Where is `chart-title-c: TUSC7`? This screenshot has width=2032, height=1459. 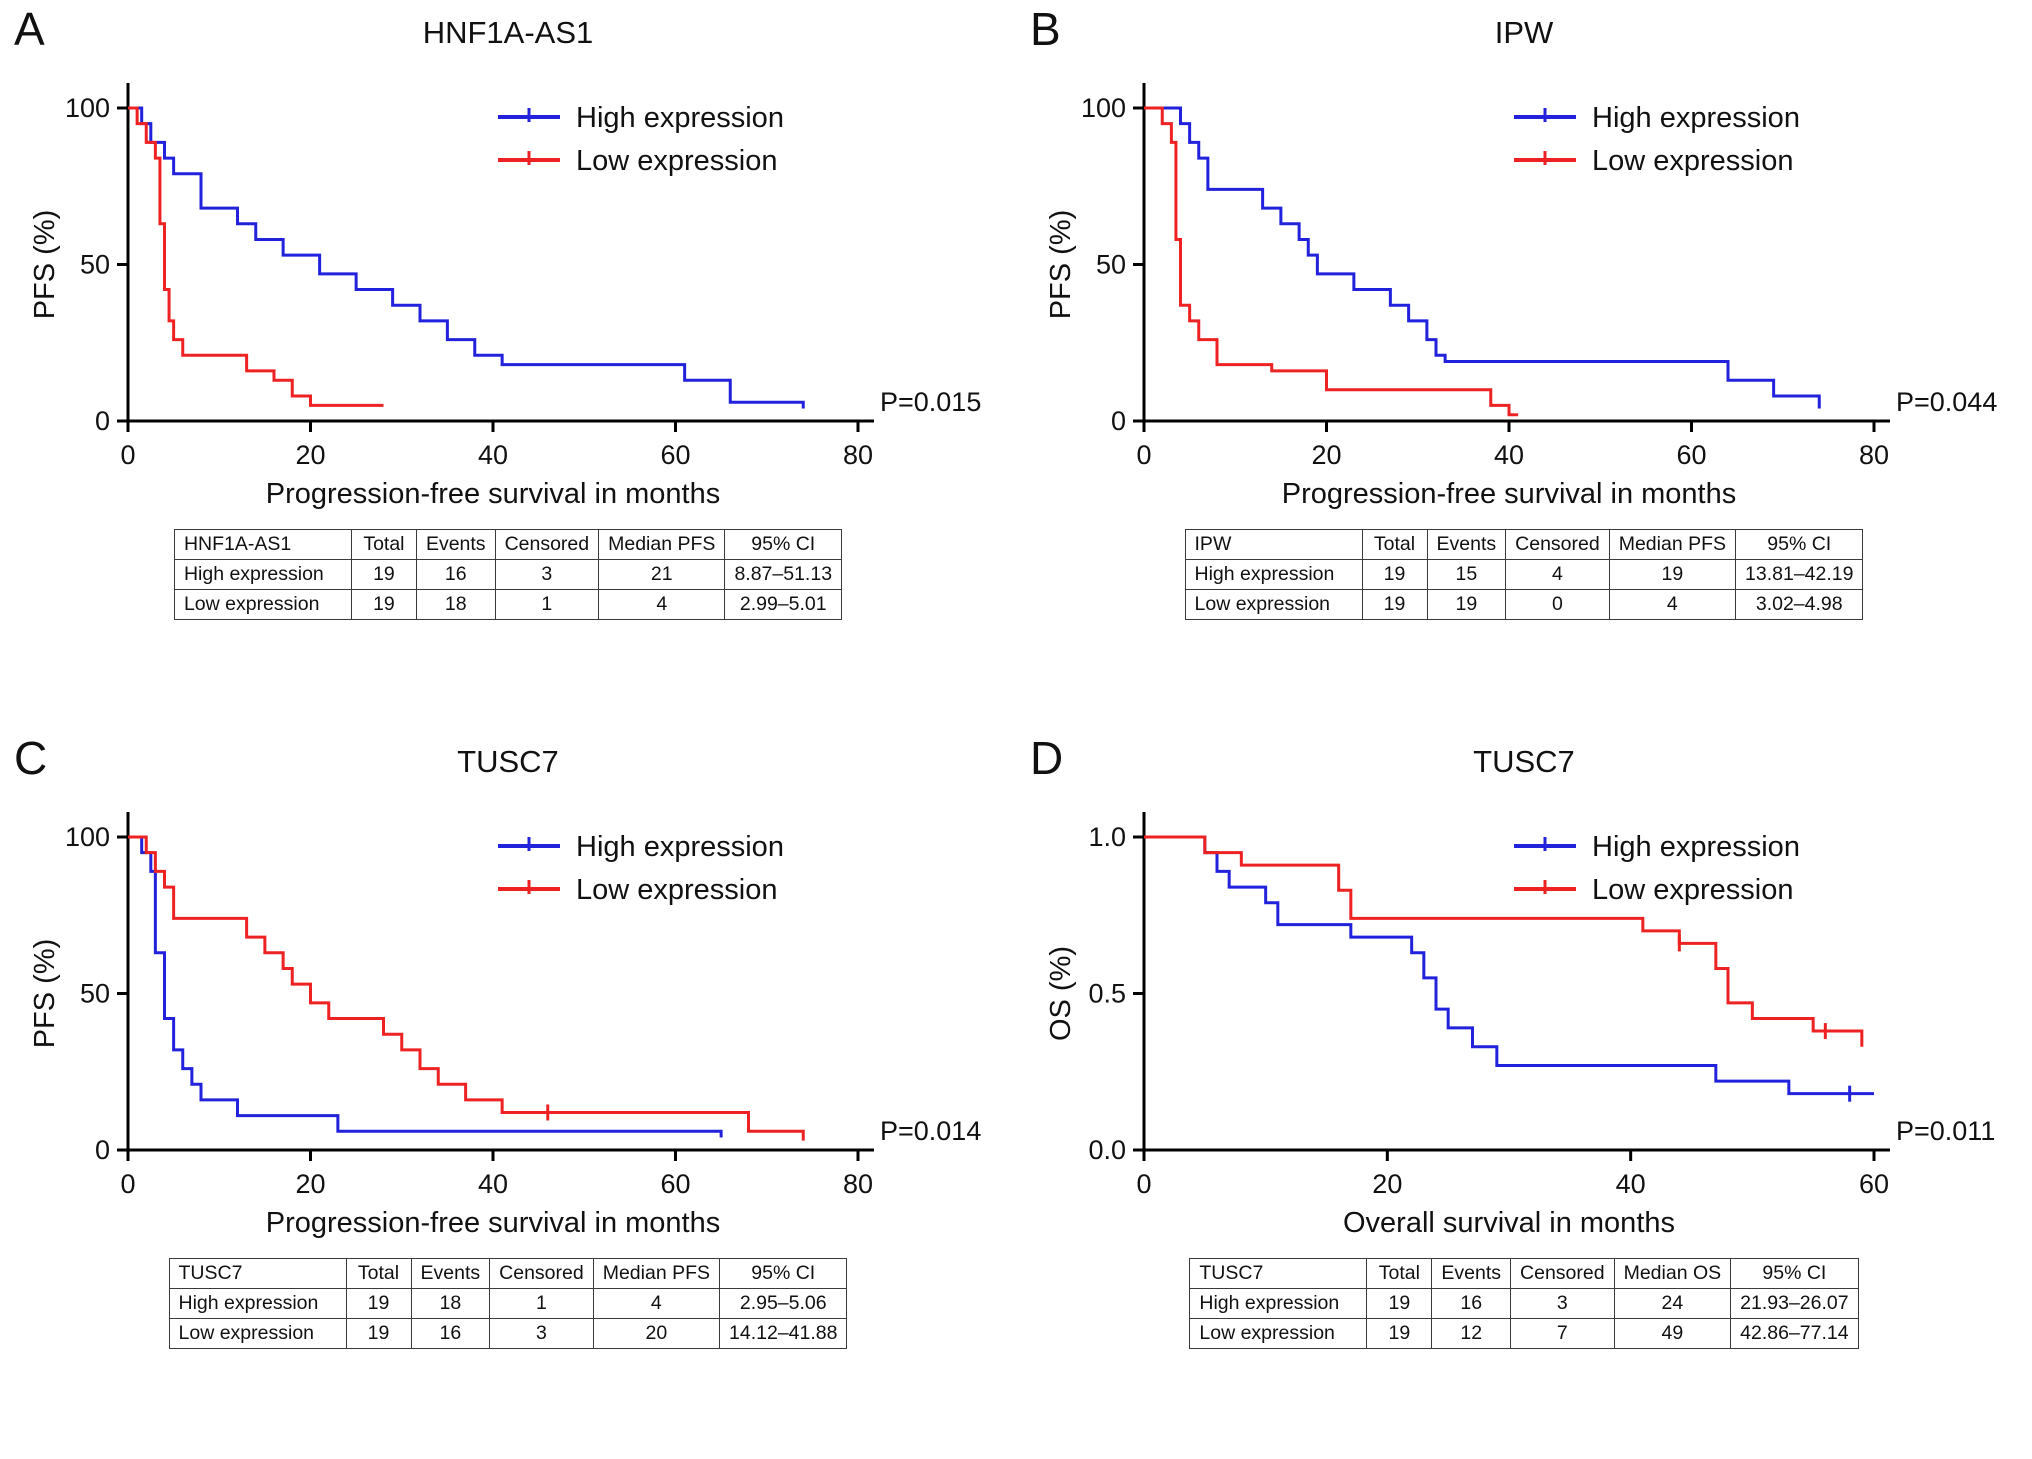
chart-title-c: TUSC7 is located at coordinates (508, 761).